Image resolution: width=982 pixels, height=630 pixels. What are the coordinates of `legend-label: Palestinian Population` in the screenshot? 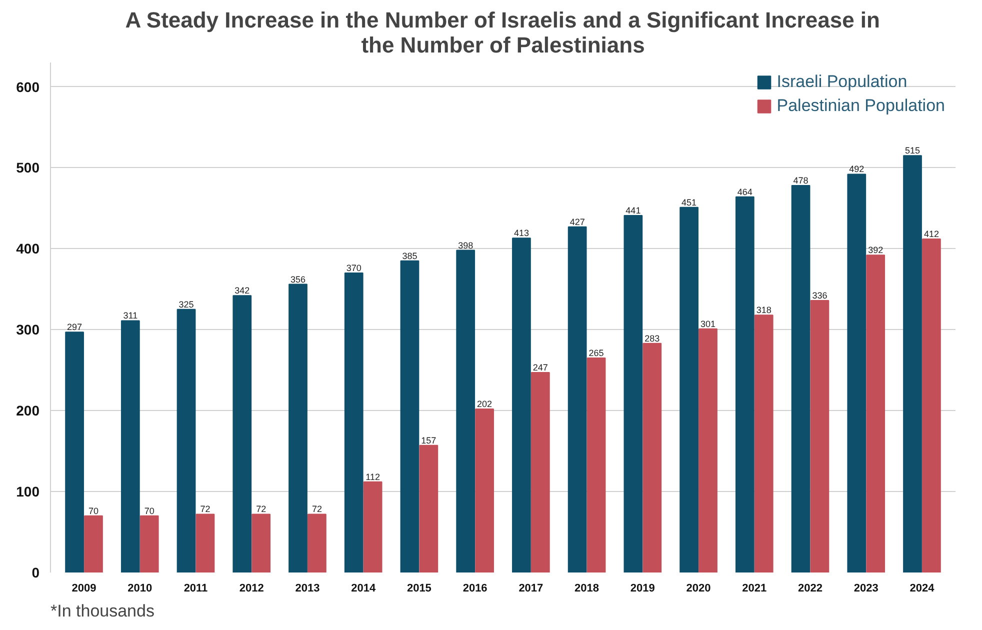 It's located at (860, 106).